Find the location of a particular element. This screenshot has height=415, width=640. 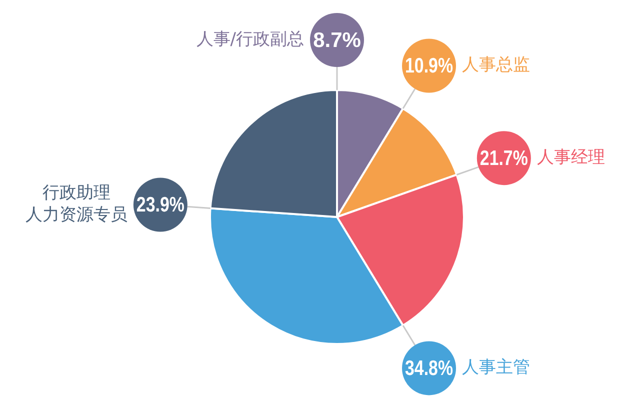

slice-label: 人事主管 is located at coordinates (496, 368).